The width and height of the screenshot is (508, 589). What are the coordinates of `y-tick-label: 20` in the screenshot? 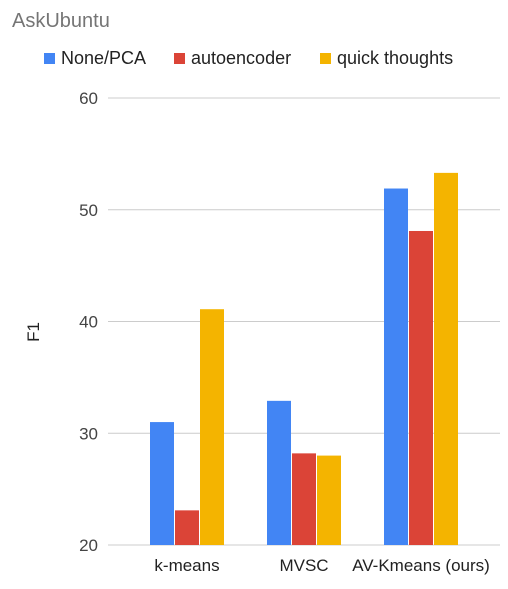 It's located at (88, 545).